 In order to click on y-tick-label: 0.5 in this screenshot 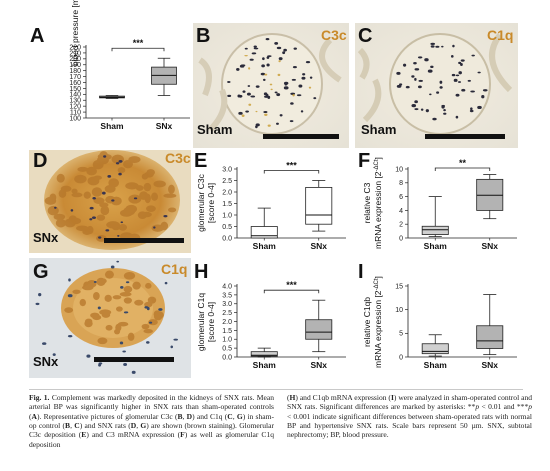, I will do `click(227, 227)`.